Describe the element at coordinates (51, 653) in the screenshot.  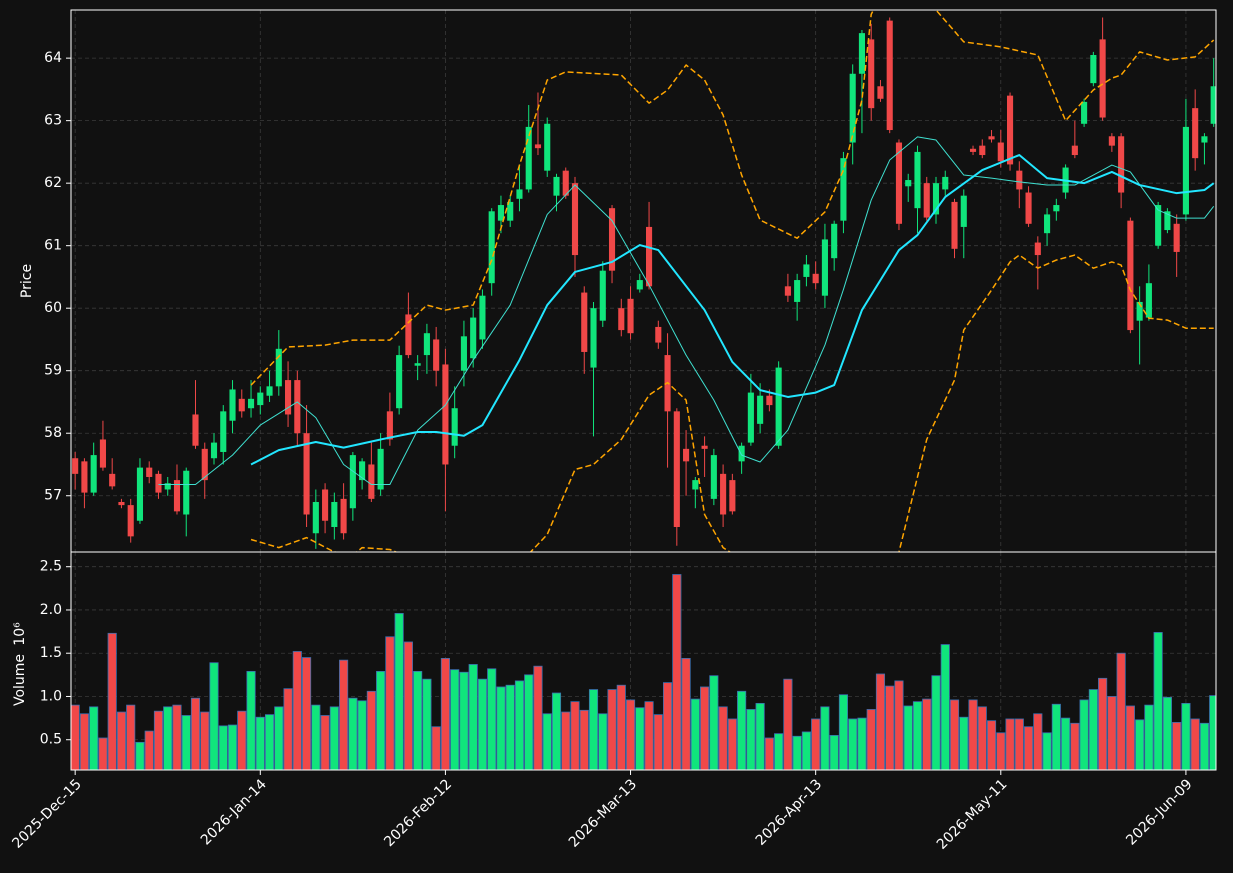
I see `volume-tick-label: 1.5` at that location.